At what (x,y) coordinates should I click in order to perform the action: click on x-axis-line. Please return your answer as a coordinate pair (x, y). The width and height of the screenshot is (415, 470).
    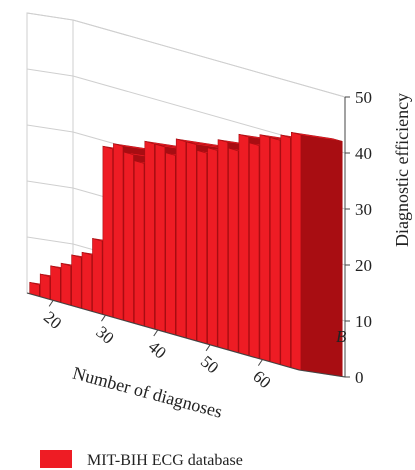
    Looking at the image, I should click on (163, 331).